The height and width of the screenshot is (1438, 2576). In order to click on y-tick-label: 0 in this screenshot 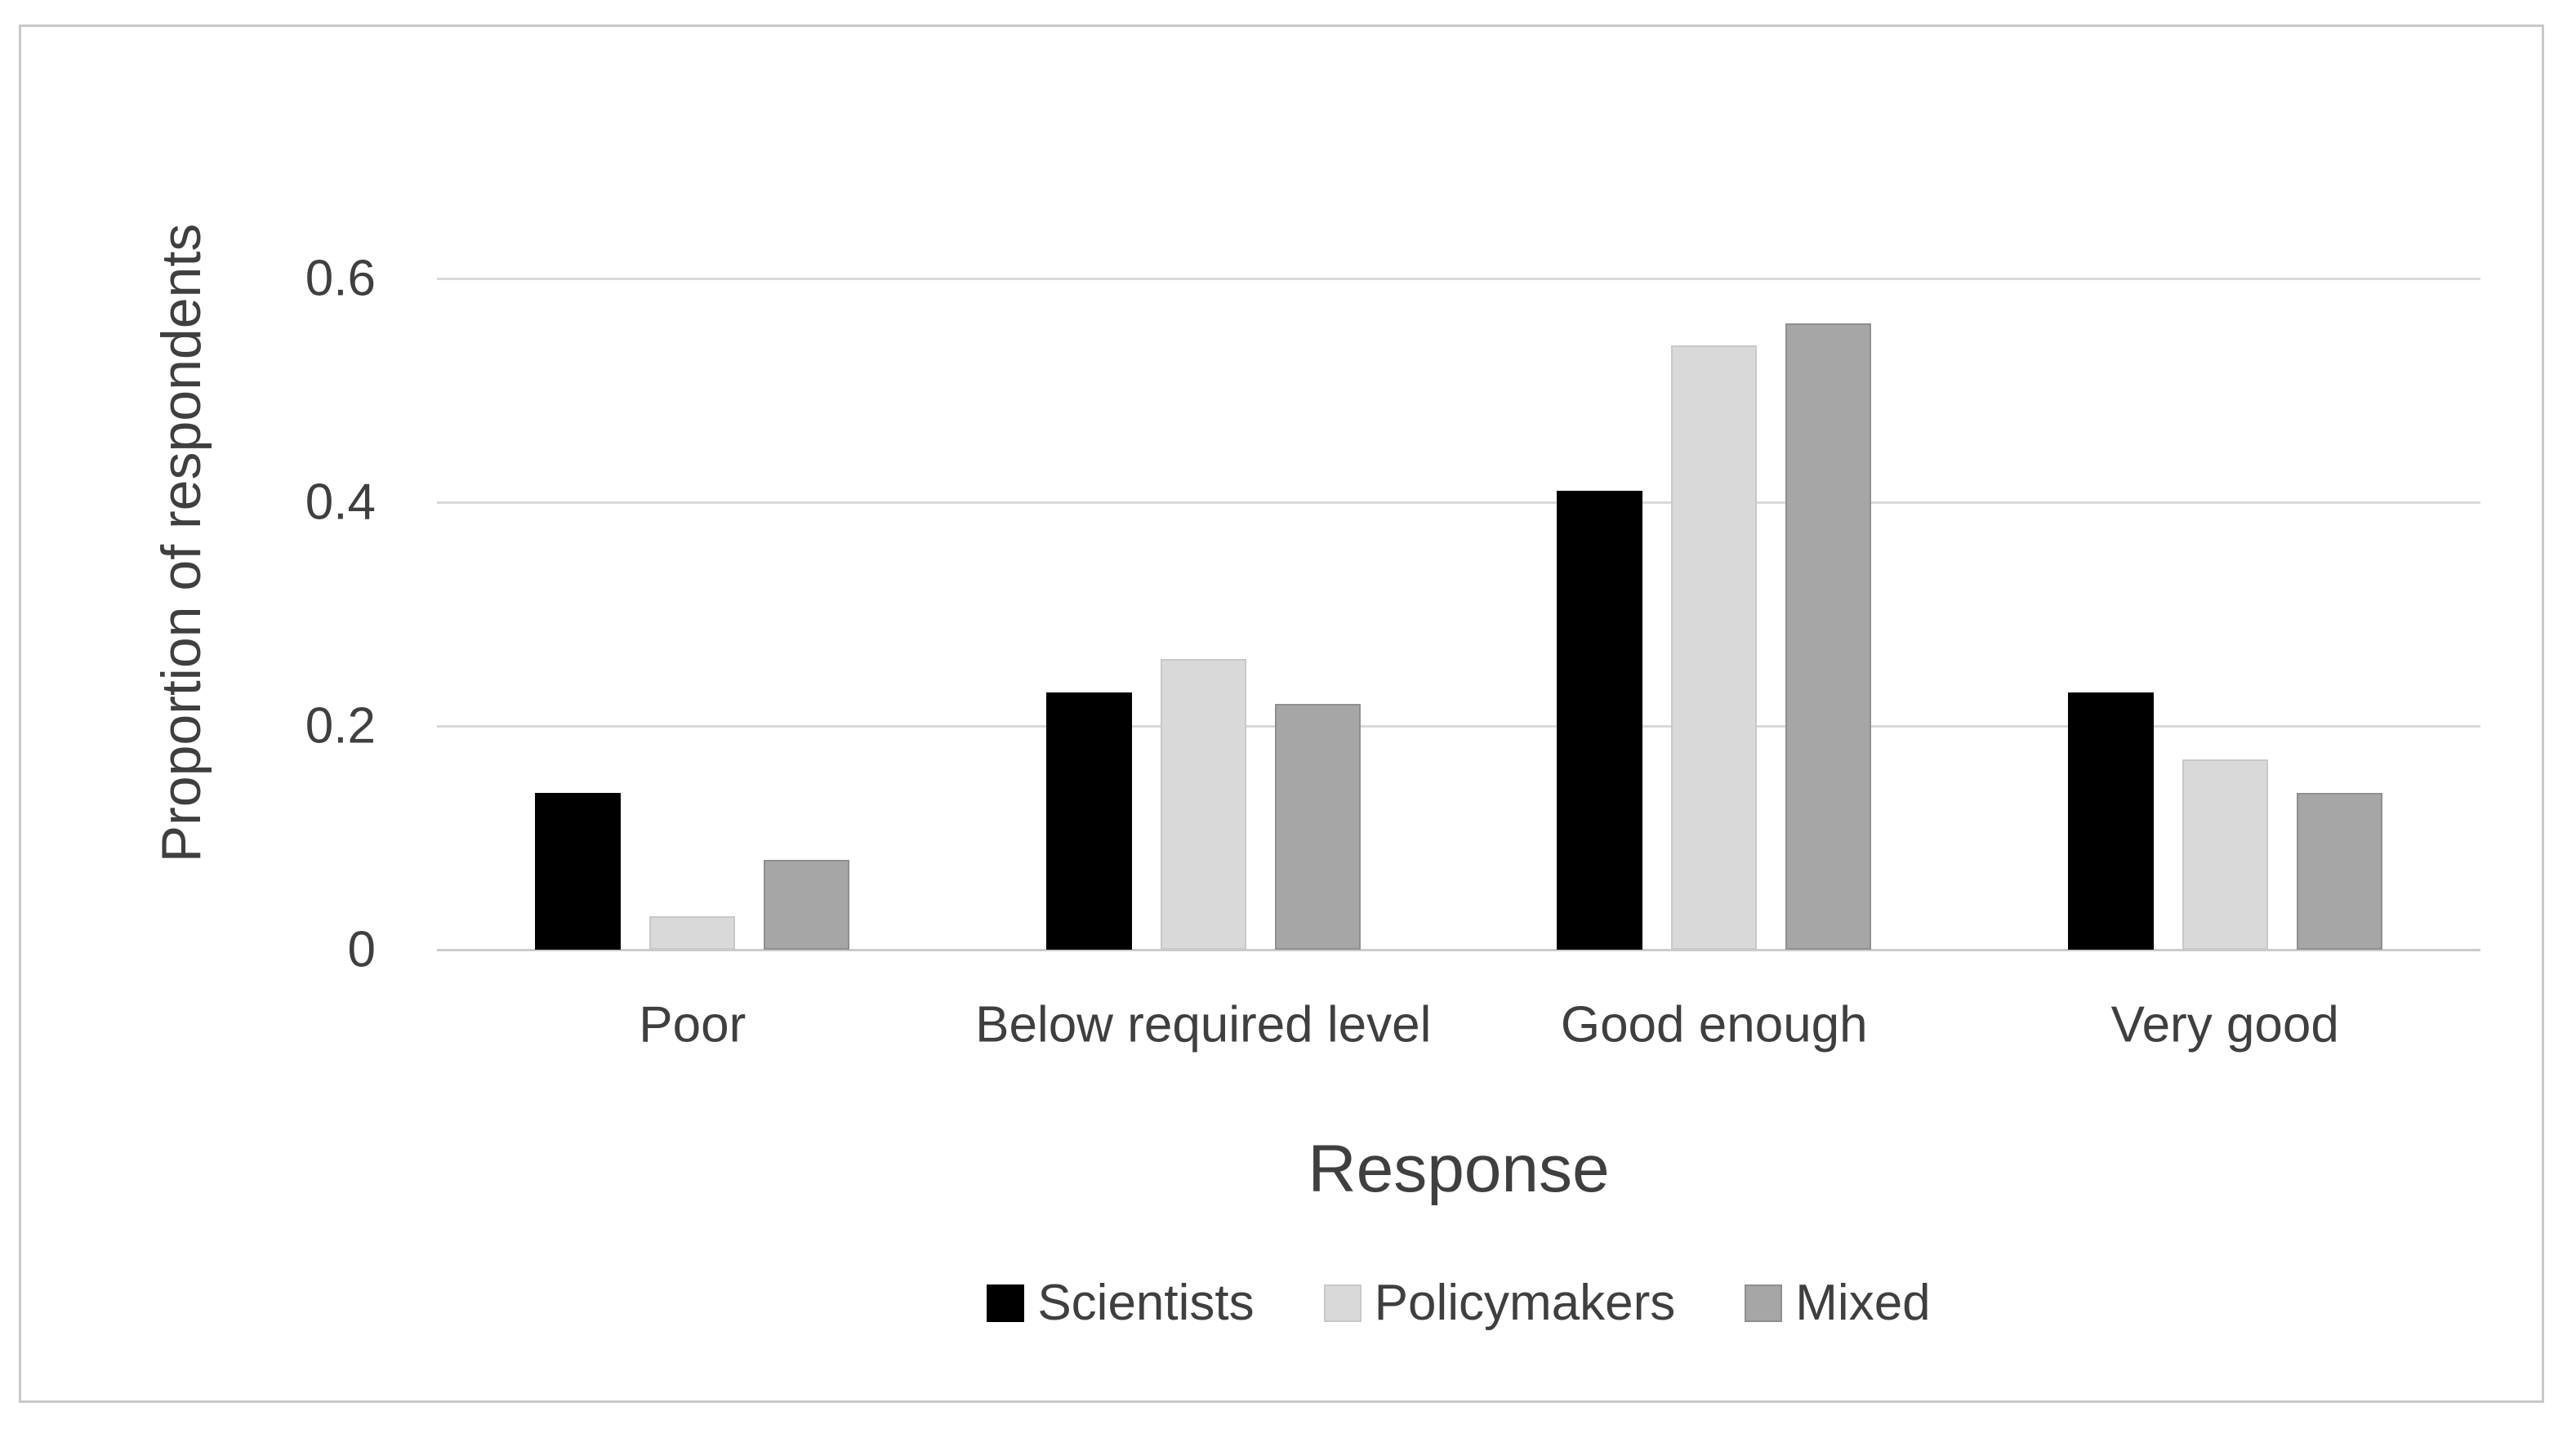, I will do `click(361, 949)`.